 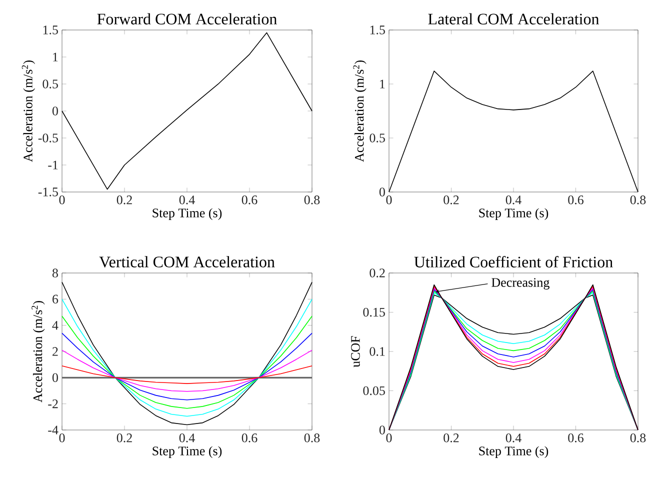 I want to click on y-tick-label: 4, so click(x=55, y=325).